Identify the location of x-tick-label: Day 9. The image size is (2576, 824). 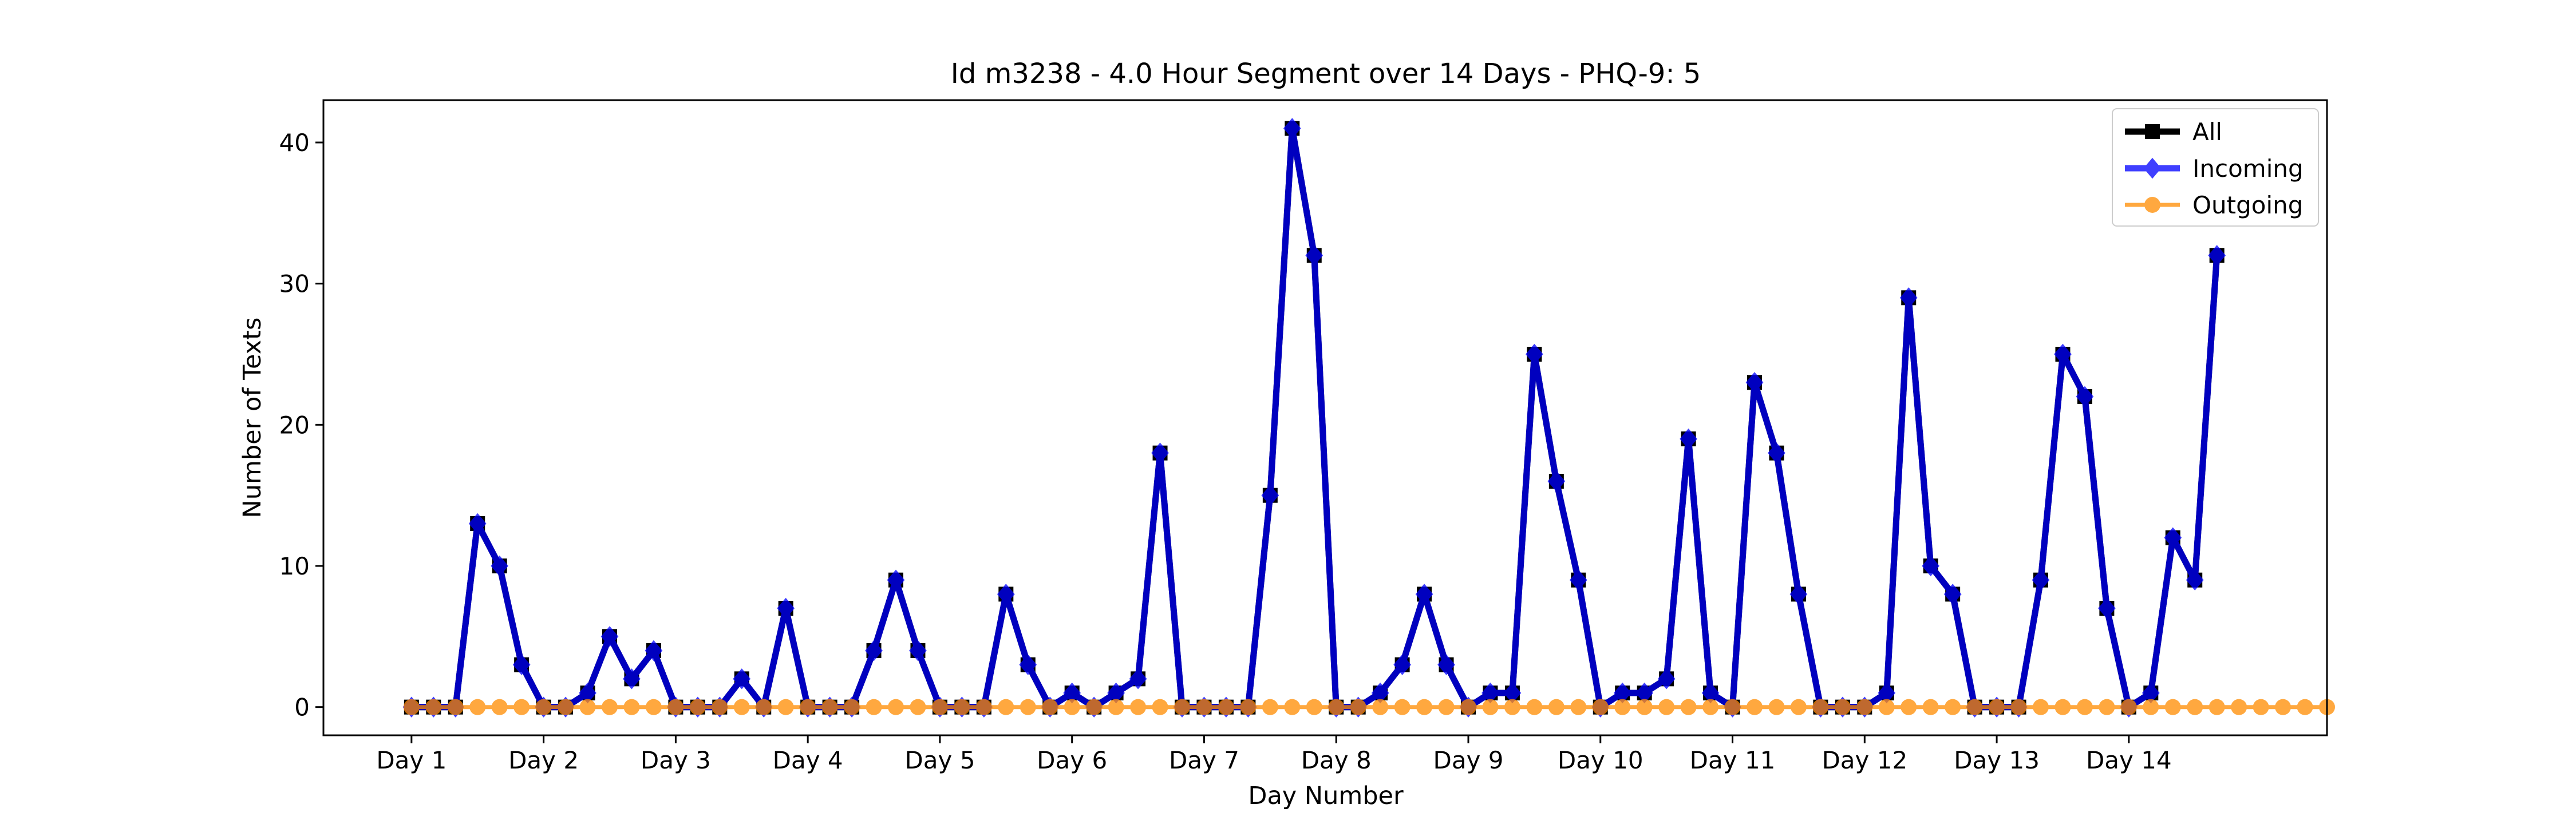
(1468, 760).